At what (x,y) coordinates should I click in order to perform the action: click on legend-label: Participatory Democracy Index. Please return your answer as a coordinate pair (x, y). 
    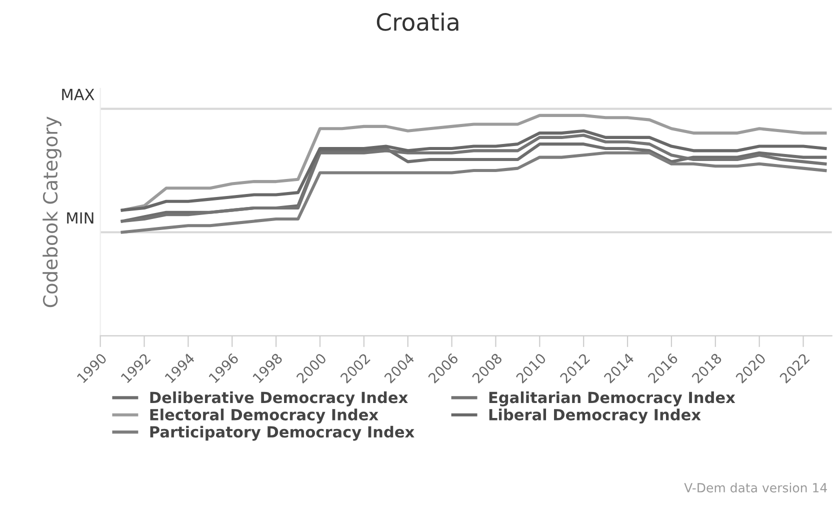
    Looking at the image, I should click on (282, 433).